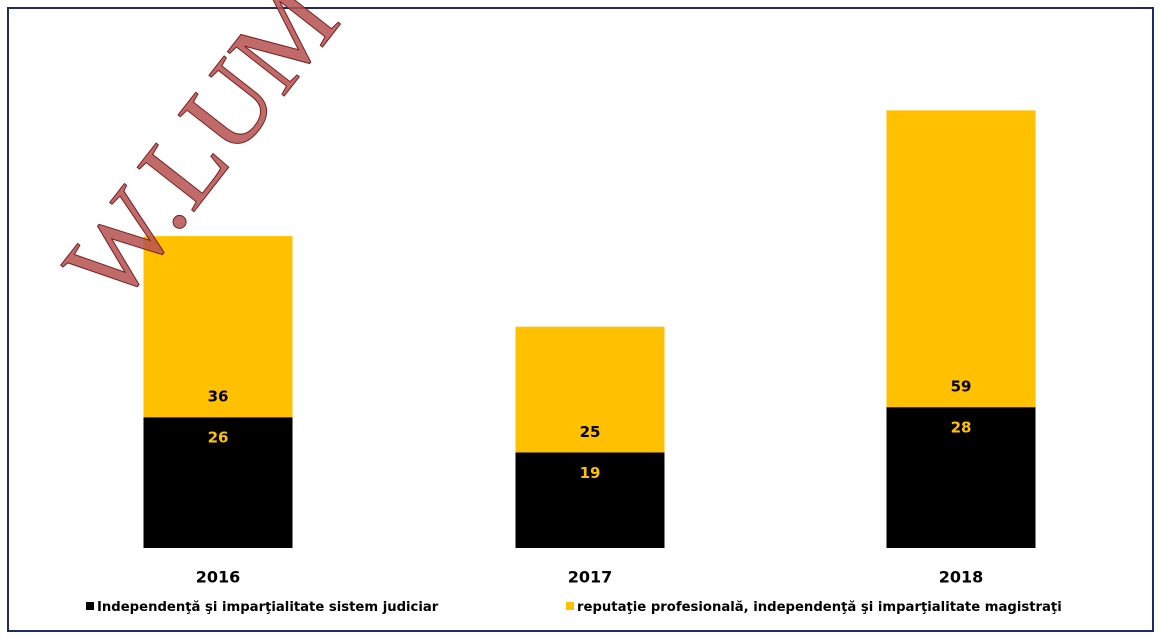 The image size is (1161, 643). Describe the element at coordinates (961, 387) in the screenshot. I see `data-label: 59` at that location.